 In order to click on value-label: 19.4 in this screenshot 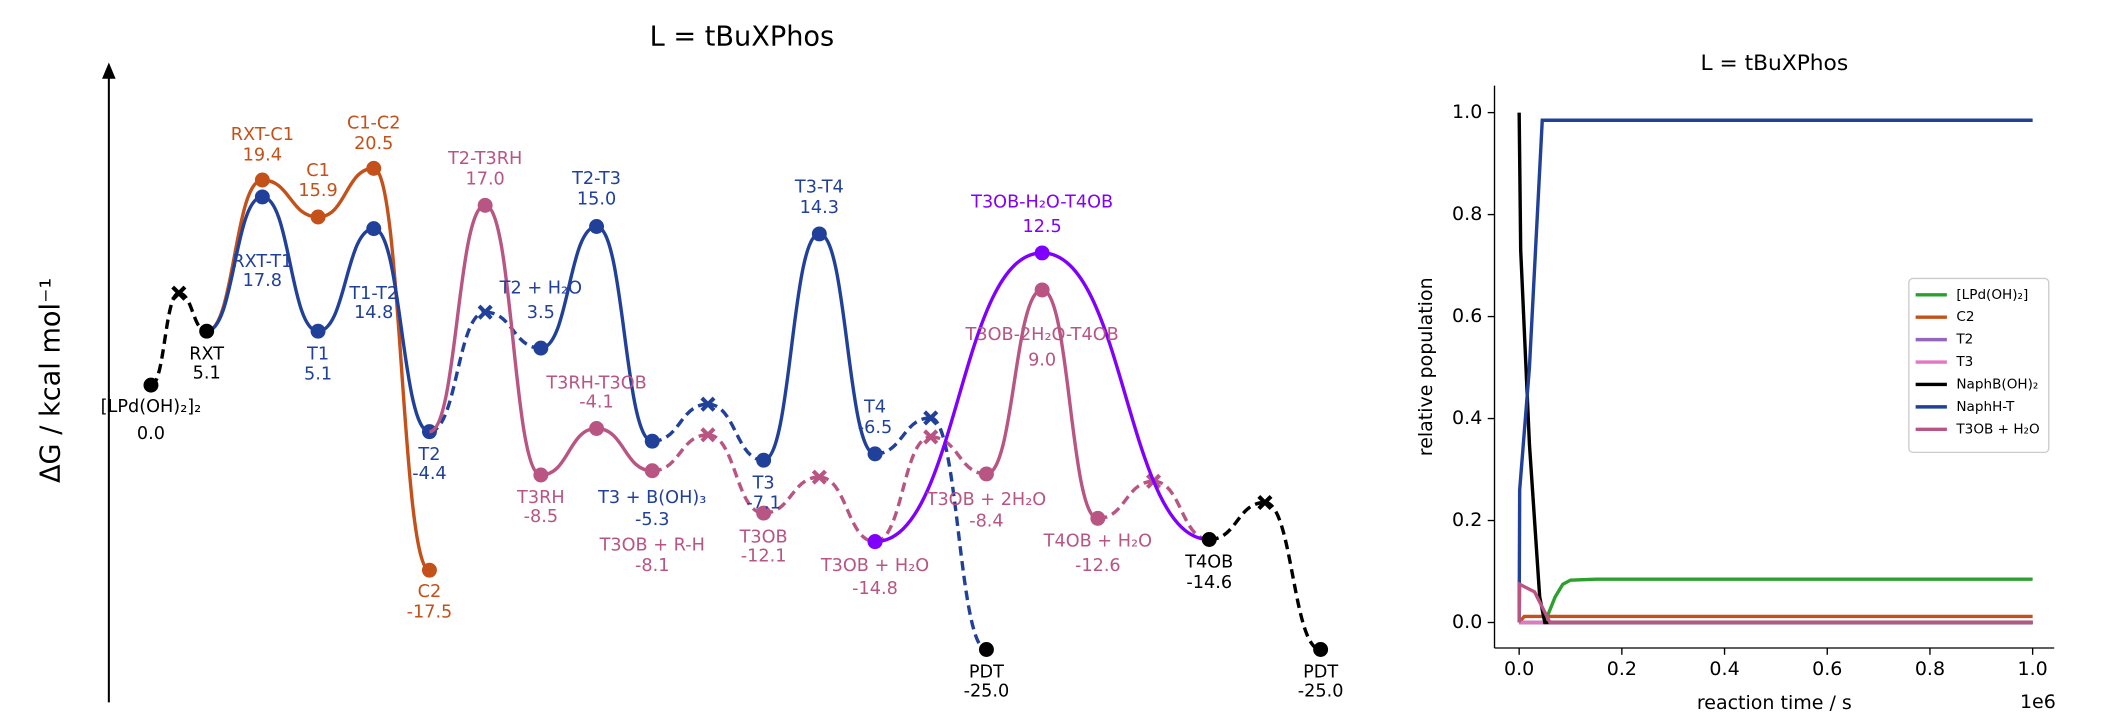, I will do `click(262, 156)`.